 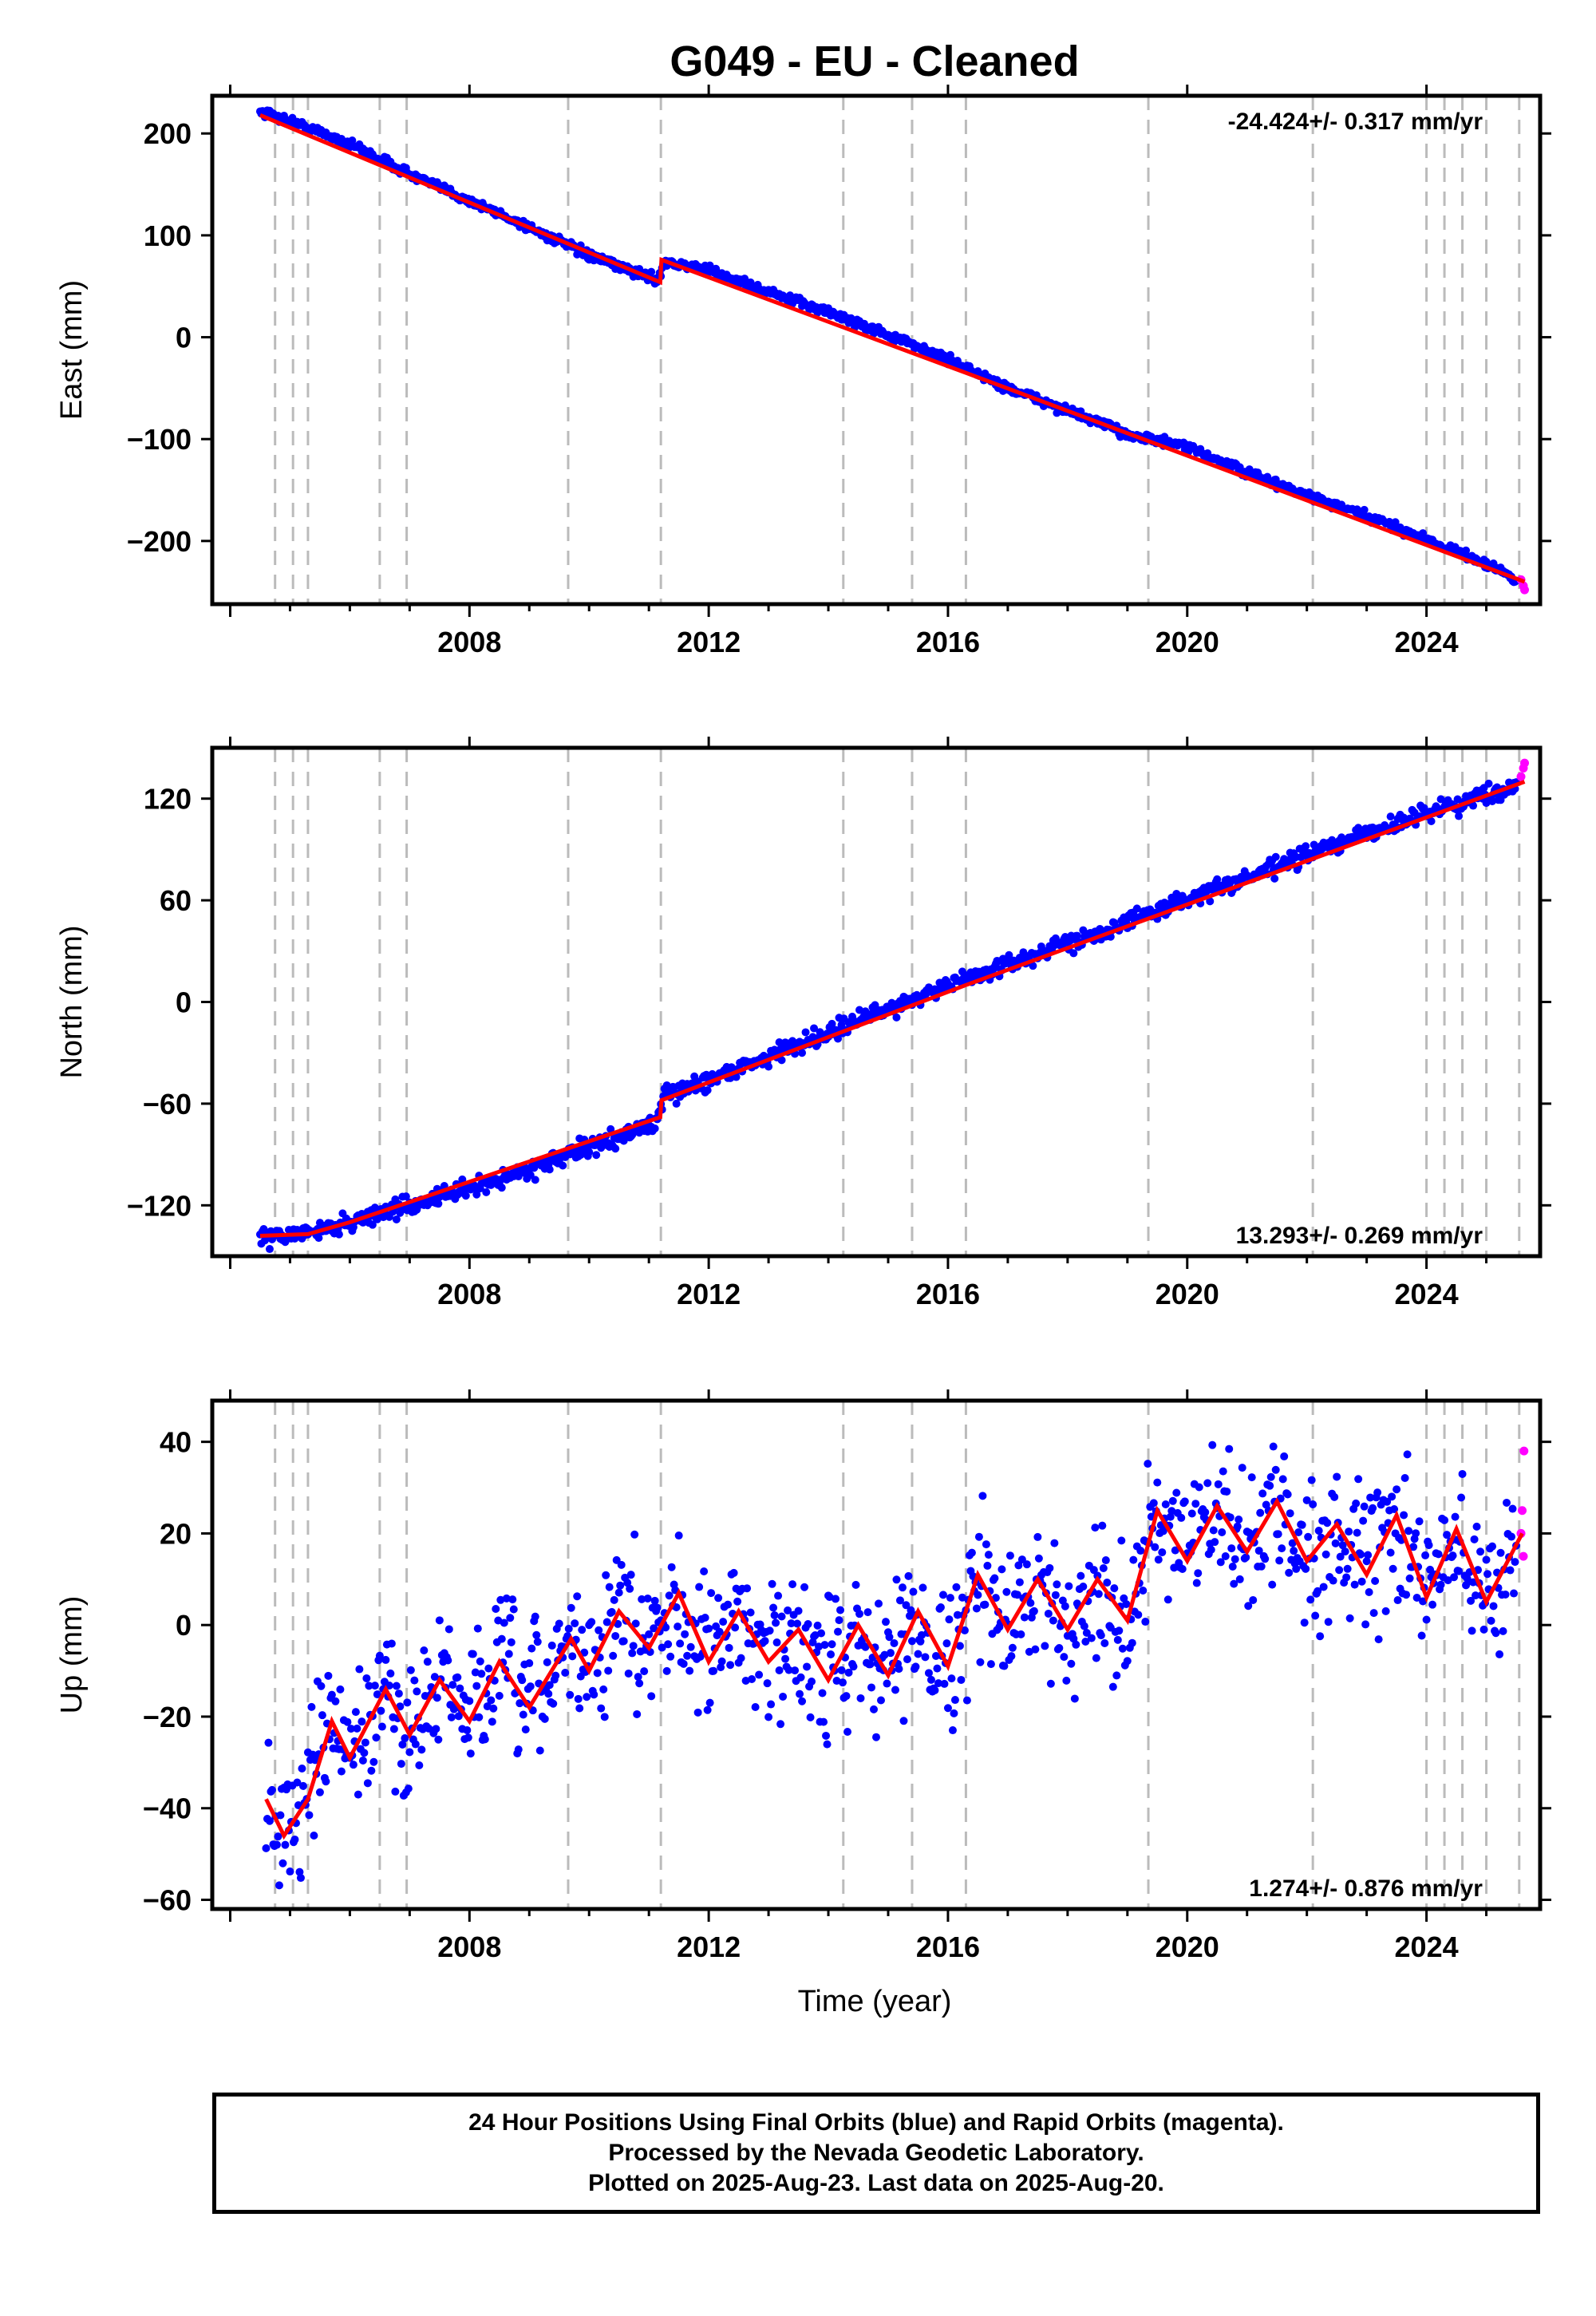 What do you see at coordinates (72, 1001) in the screenshot?
I see `y-axis-label: North (mm)` at bounding box center [72, 1001].